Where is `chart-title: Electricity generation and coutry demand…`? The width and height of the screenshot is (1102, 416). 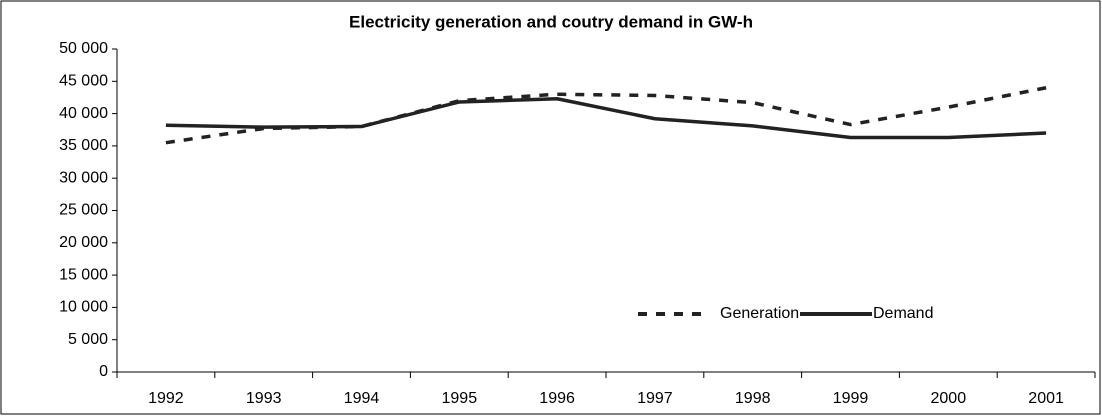 chart-title: Electricity generation and coutry demand… is located at coordinates (551, 21).